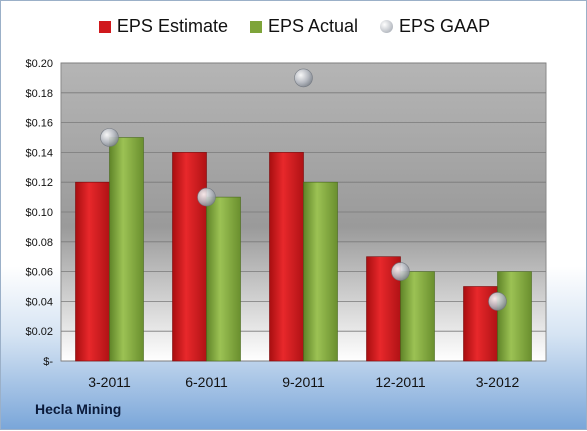 The height and width of the screenshot is (431, 587). I want to click on y-tick-label: $0.18, so click(39, 94).